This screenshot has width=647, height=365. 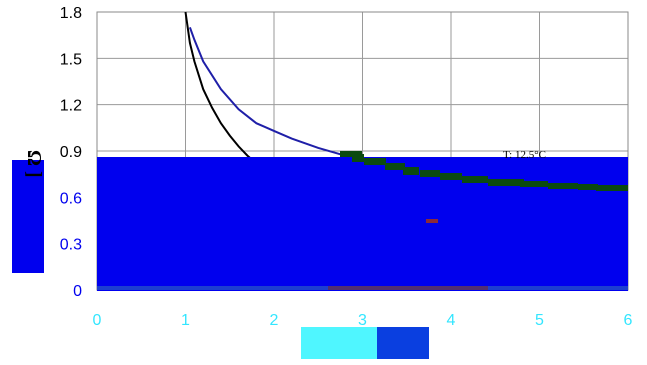 What do you see at coordinates (403, 343) in the screenshot?
I see `legend-swatch-blue` at bounding box center [403, 343].